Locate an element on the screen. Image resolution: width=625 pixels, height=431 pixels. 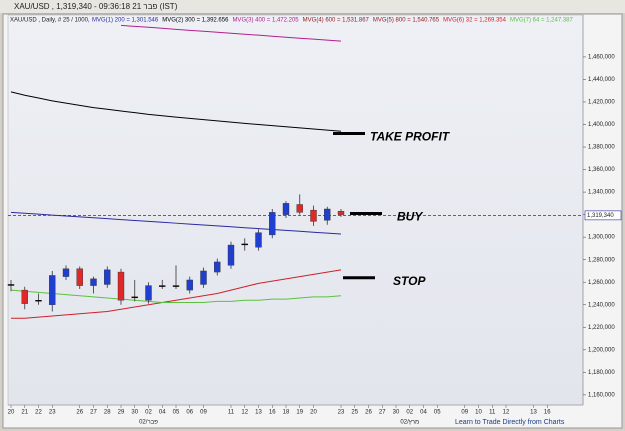
y-tick-label: 1,180,000 is located at coordinates (601, 373).